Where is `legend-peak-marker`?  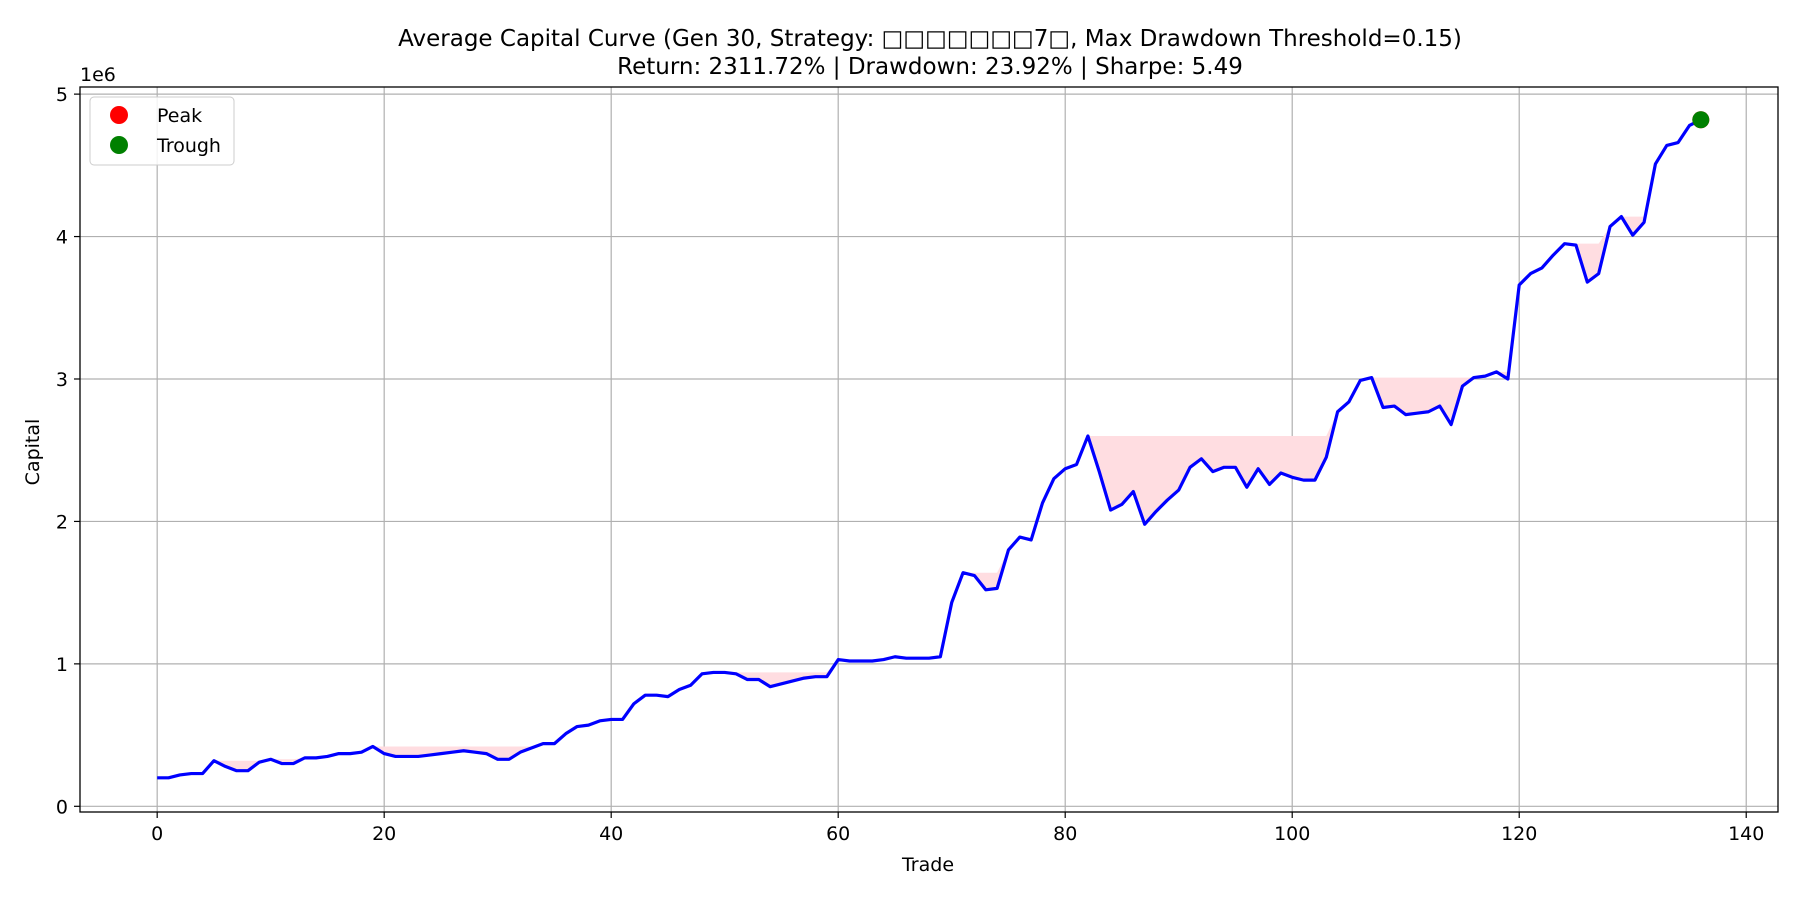
legend-peak-marker is located at coordinates (119, 115).